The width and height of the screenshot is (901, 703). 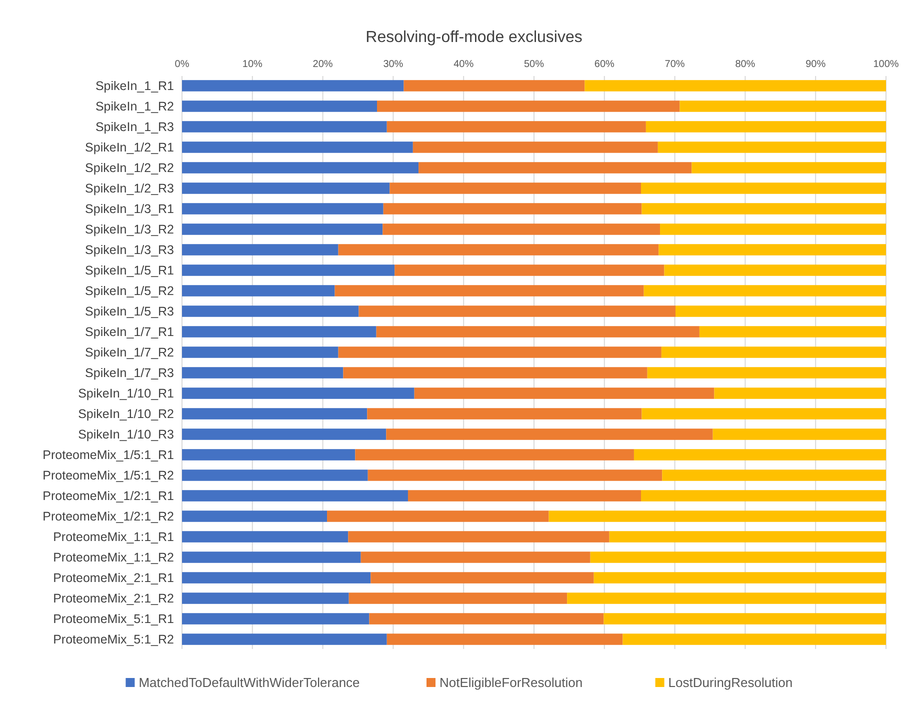 What do you see at coordinates (129, 189) in the screenshot?
I see `y-tick-label: SpikeIn_1/2_R3` at bounding box center [129, 189].